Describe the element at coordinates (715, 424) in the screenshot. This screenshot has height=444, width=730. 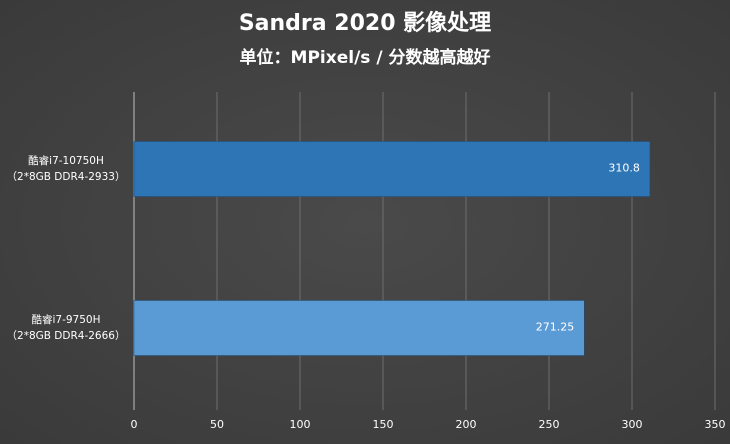
I see `x-tick-label: 350` at that location.